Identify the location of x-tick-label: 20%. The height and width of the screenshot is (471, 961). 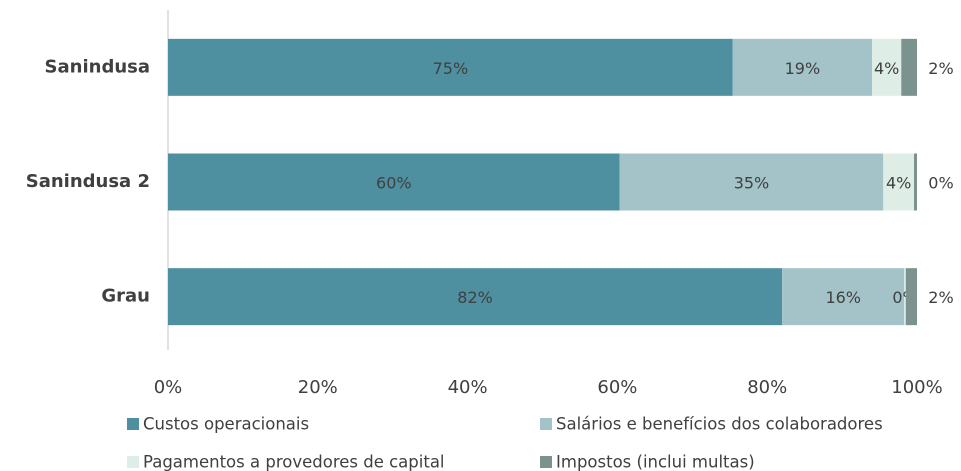
(318, 387).